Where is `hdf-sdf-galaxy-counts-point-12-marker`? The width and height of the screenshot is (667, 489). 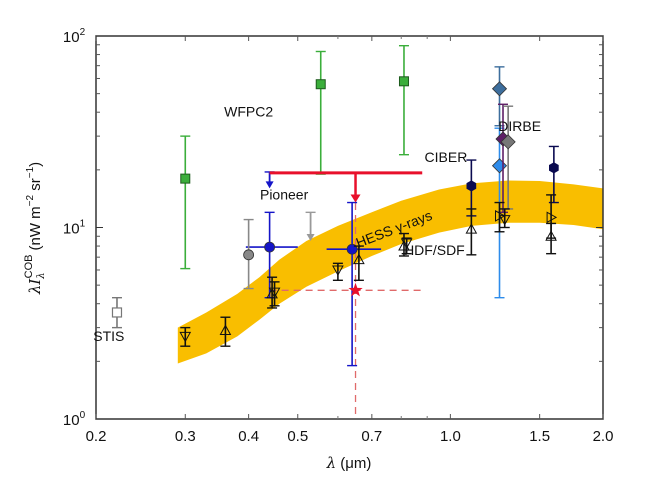
hdf-sdf-galaxy-counts-point-12-marker is located at coordinates (551, 235).